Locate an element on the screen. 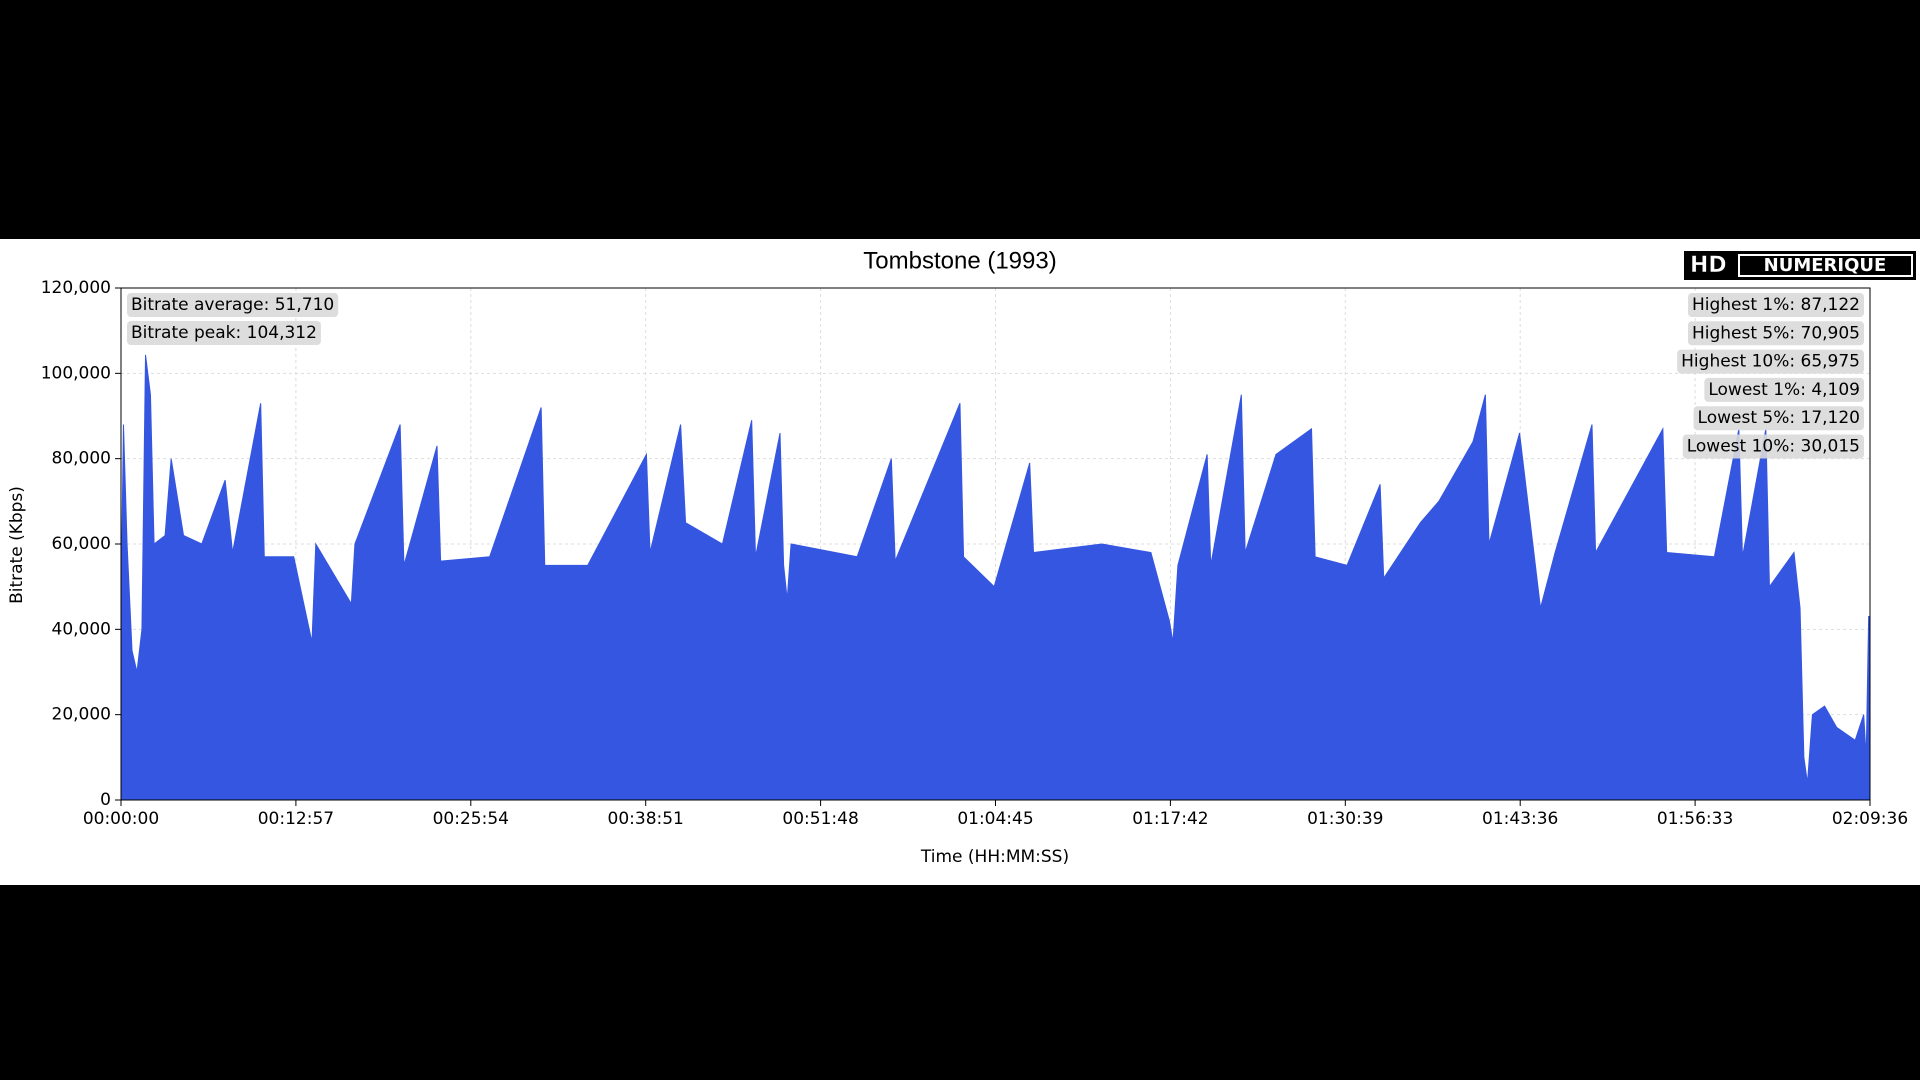 The height and width of the screenshot is (1080, 1920). logo-hd: HD is located at coordinates (1708, 265).